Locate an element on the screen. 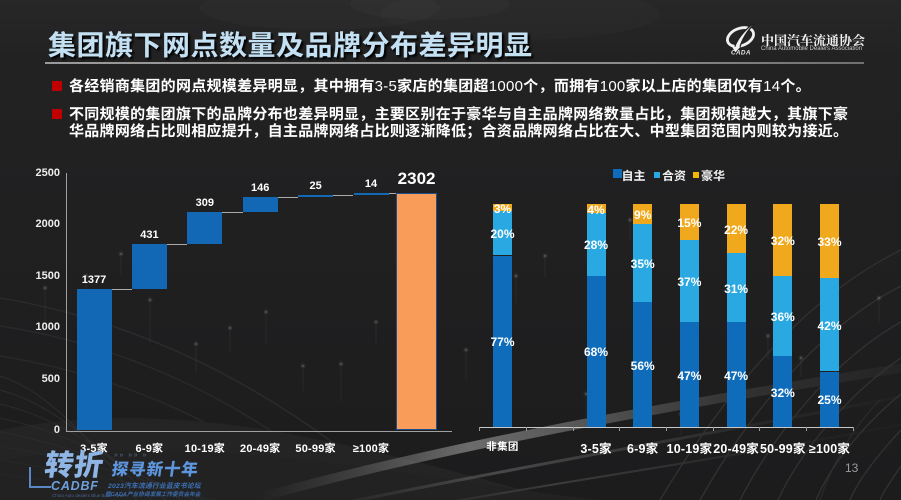 The width and height of the screenshot is (901, 500). svg-text: CADA is located at coordinates (741, 53).